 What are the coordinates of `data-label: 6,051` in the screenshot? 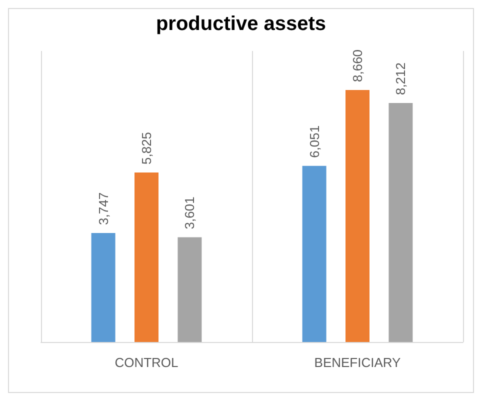 It's located at (314, 141).